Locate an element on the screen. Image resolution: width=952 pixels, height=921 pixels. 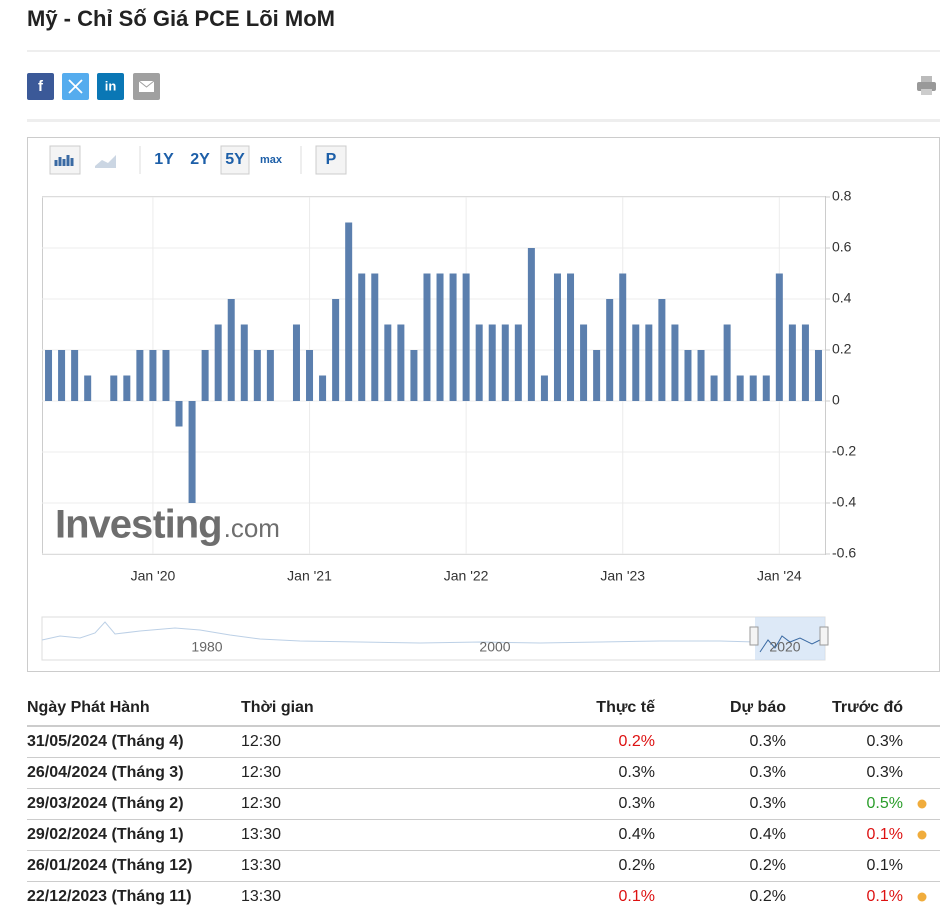
table-header: Thực tế is located at coordinates (625, 707).